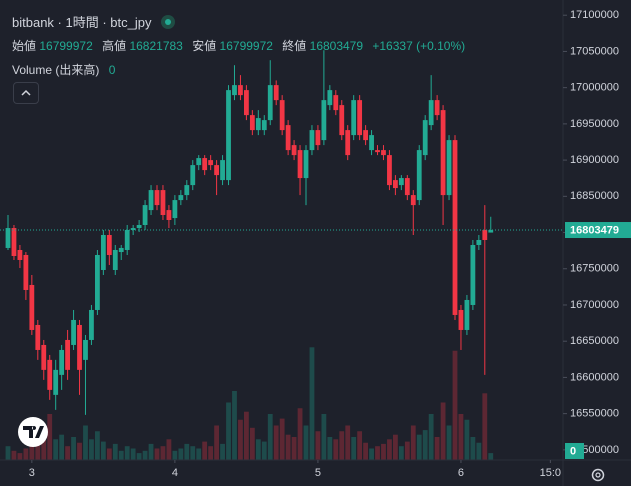 The image size is (631, 486). What do you see at coordinates (175, 473) in the screenshot?
I see `x-tick-label: 4` at bounding box center [175, 473].